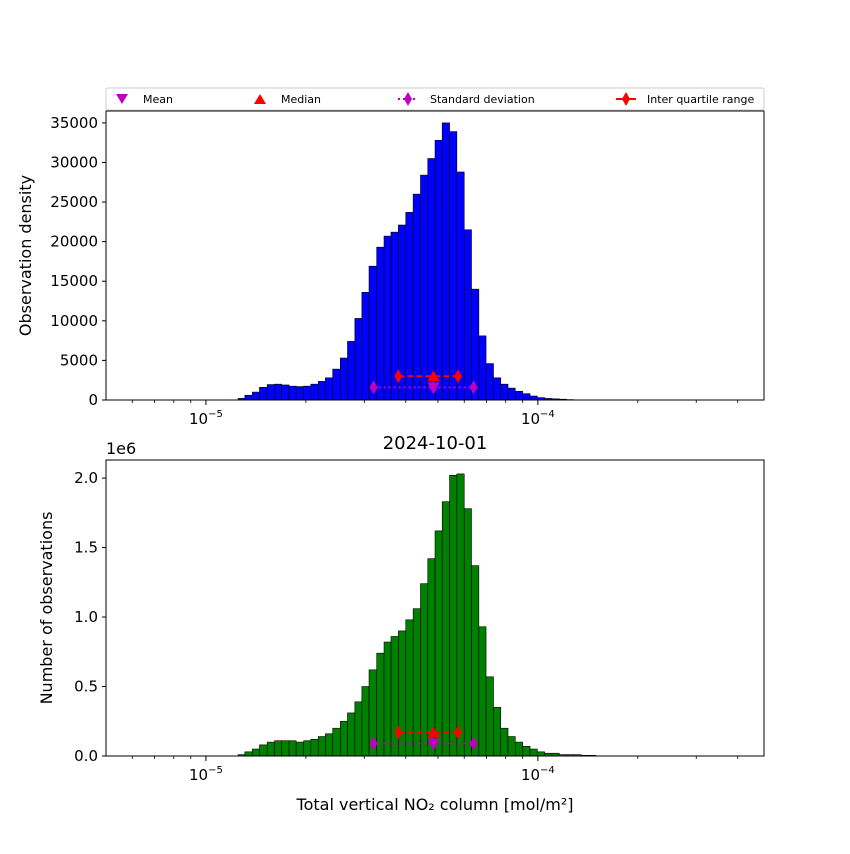  What do you see at coordinates (25, 255) in the screenshot?
I see `top-y-axis-label: Observation density` at bounding box center [25, 255].